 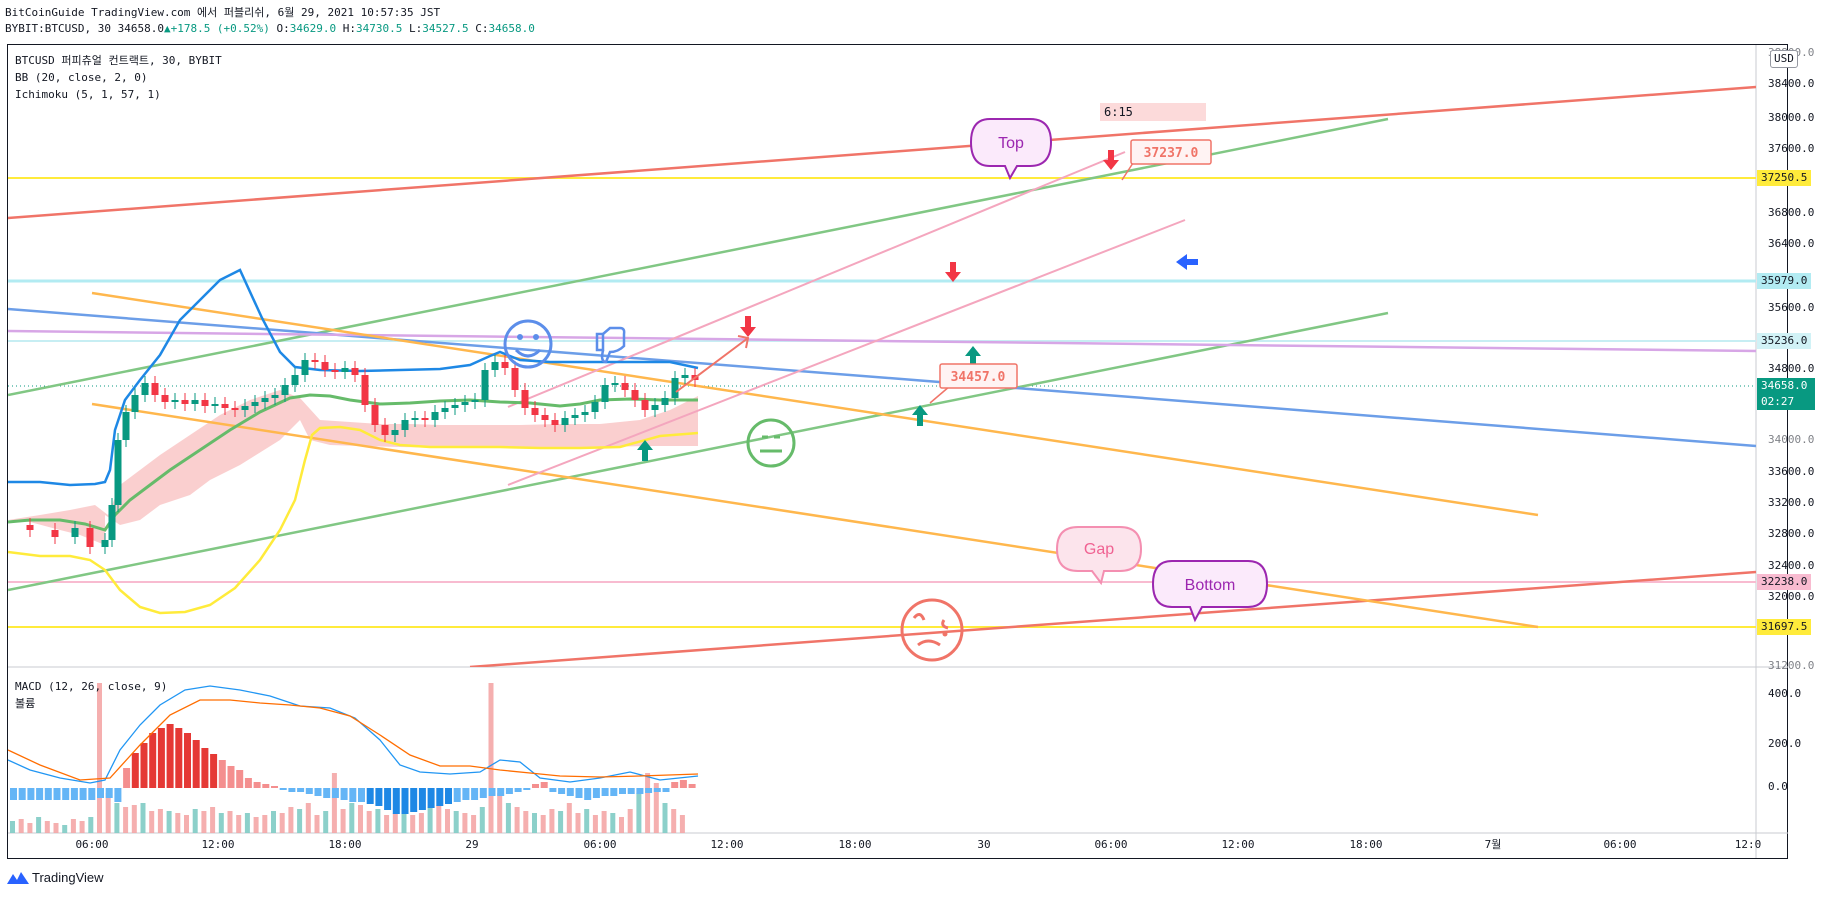 What do you see at coordinates (1187, 262) in the screenshot?
I see `arrow-left-icon` at bounding box center [1187, 262].